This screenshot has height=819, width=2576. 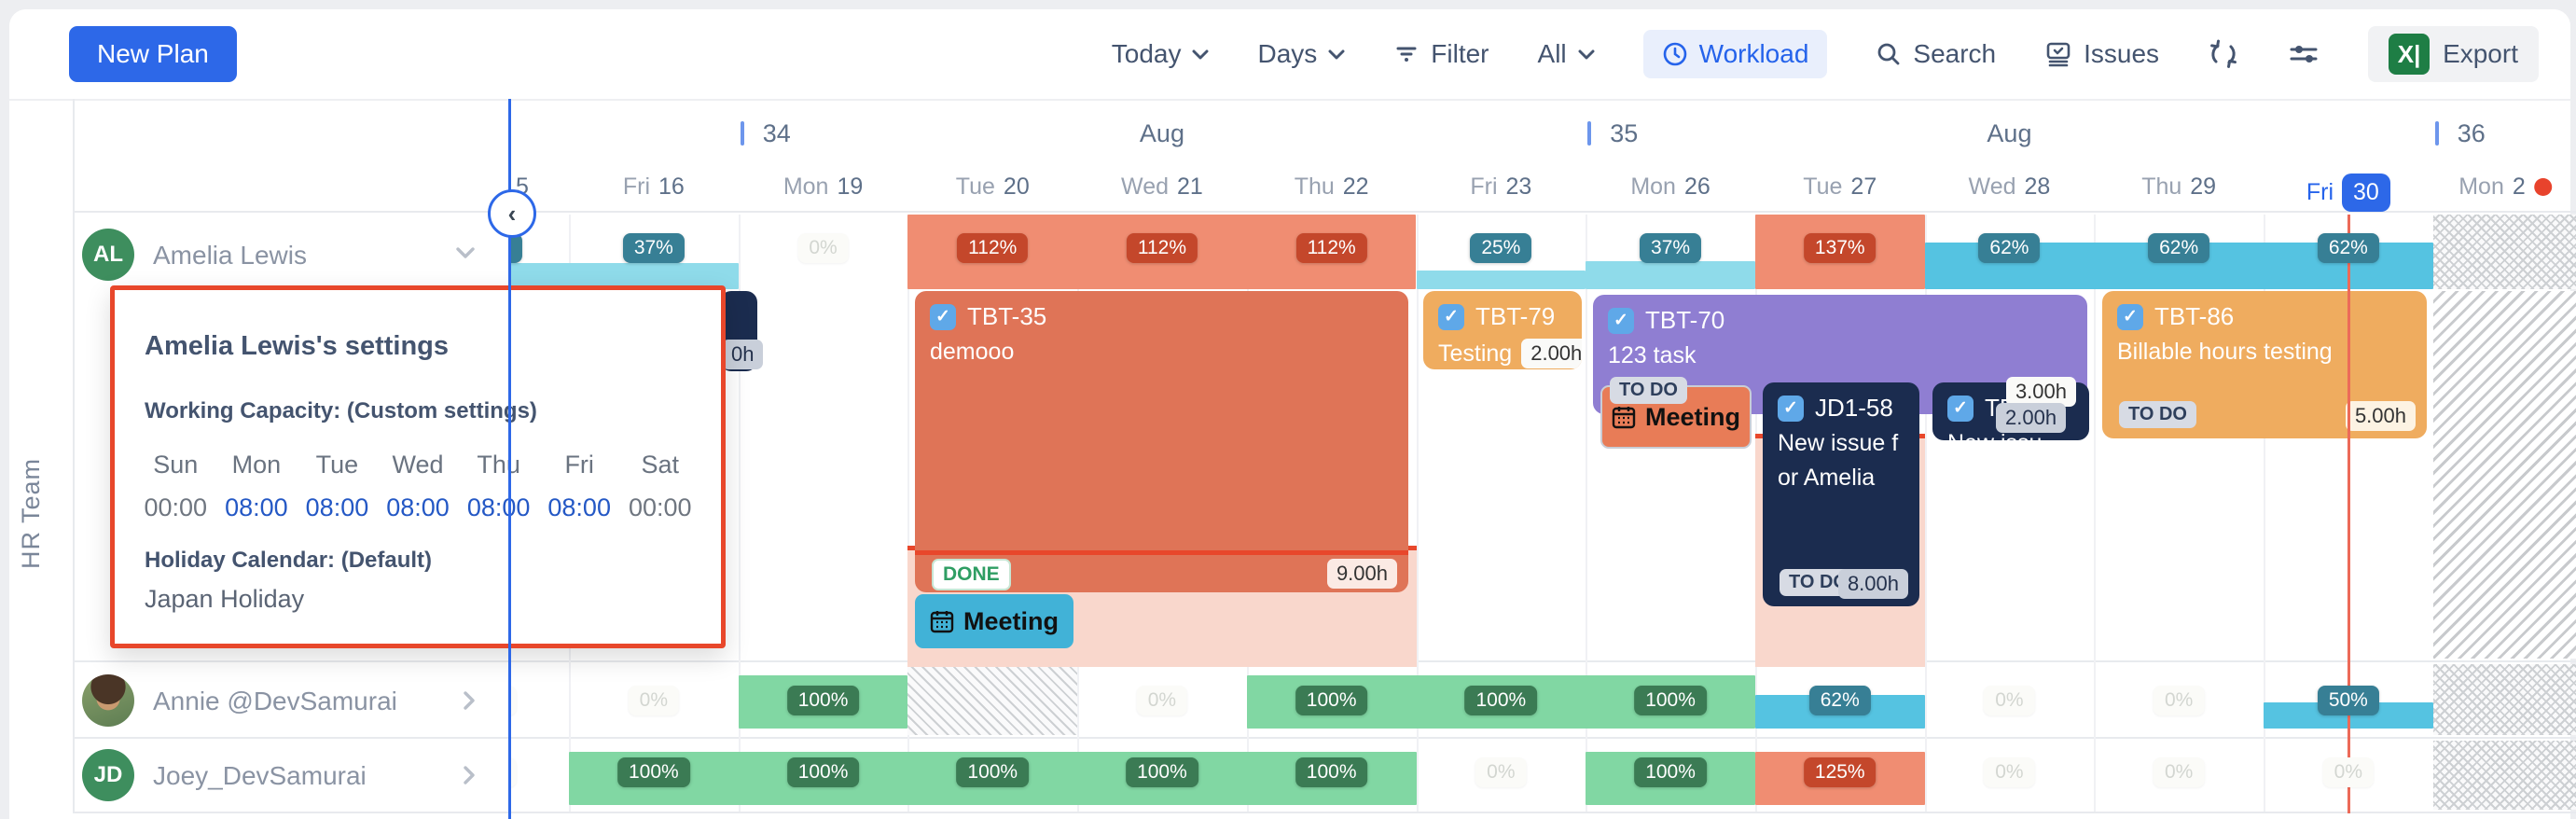 I want to click on days-dropdown: Days, so click(x=1301, y=54).